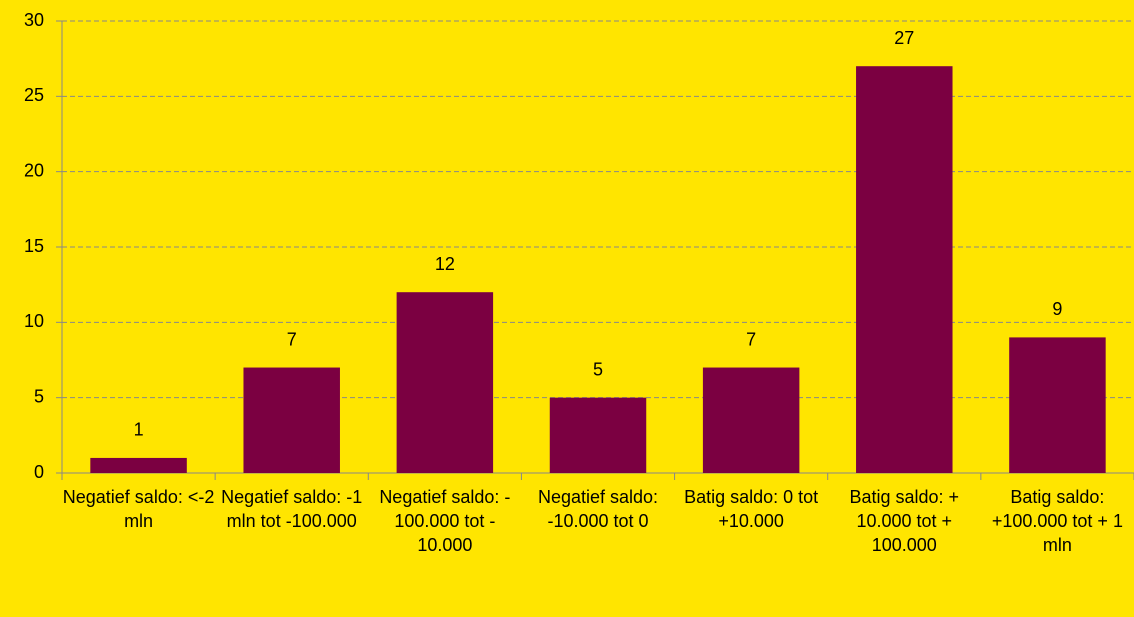 The height and width of the screenshot is (617, 1134). I want to click on y-tick-label: 5, so click(39, 396).